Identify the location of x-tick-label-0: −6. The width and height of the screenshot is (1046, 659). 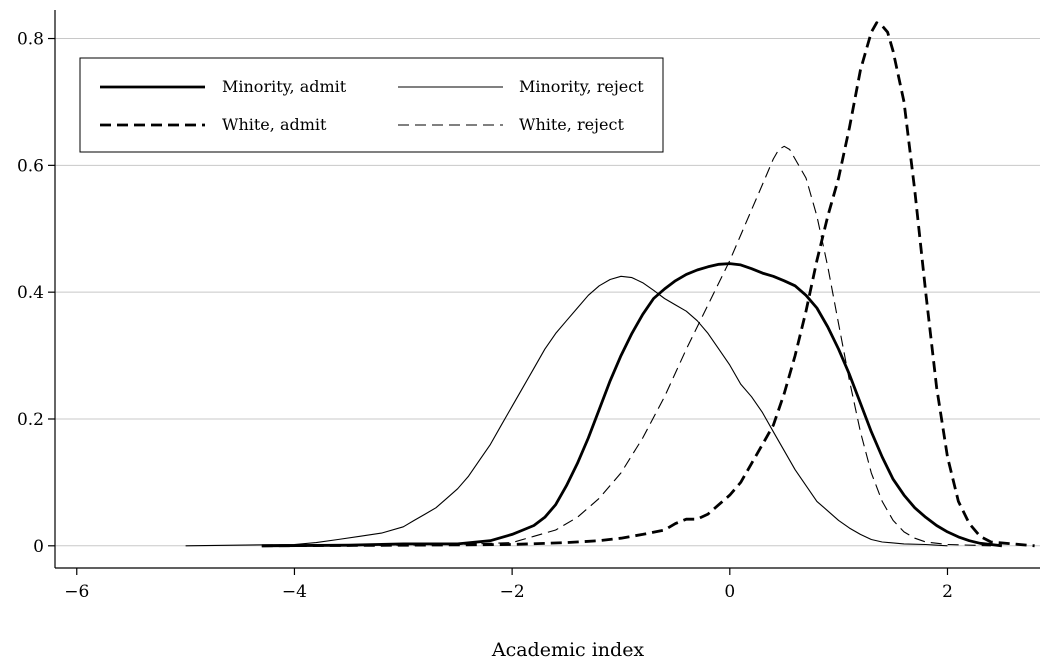
(76, 592).